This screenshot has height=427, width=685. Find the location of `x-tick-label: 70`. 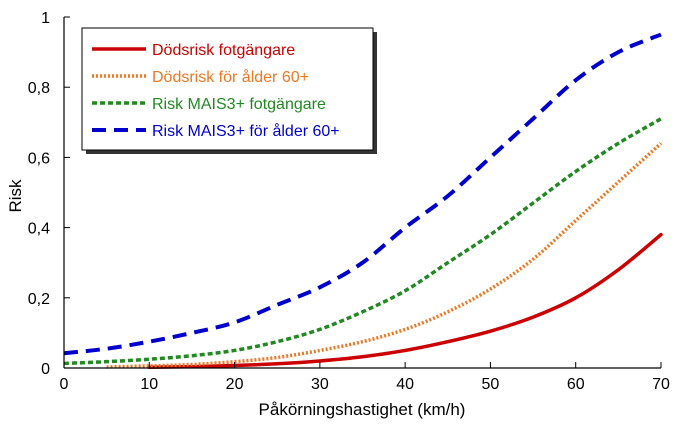

x-tick-label: 70 is located at coordinates (661, 384).